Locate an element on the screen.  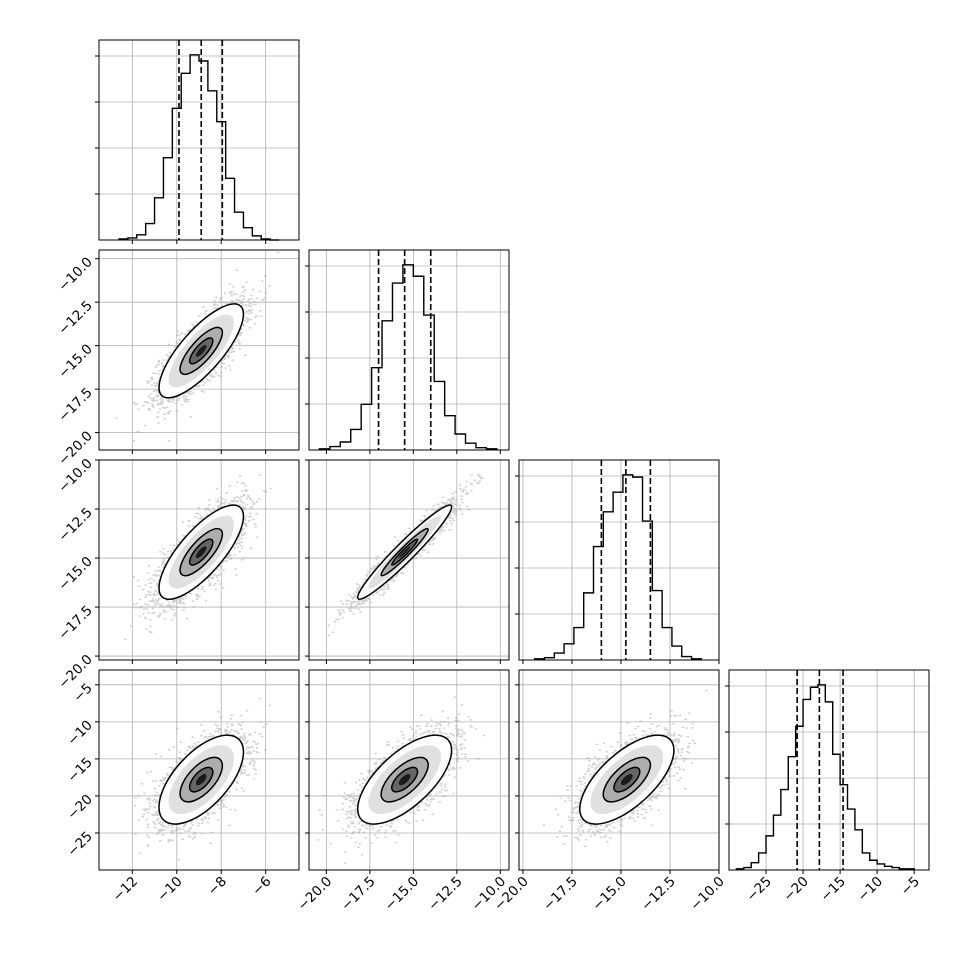
x-tick-label: −10.0 is located at coordinates (707, 894).